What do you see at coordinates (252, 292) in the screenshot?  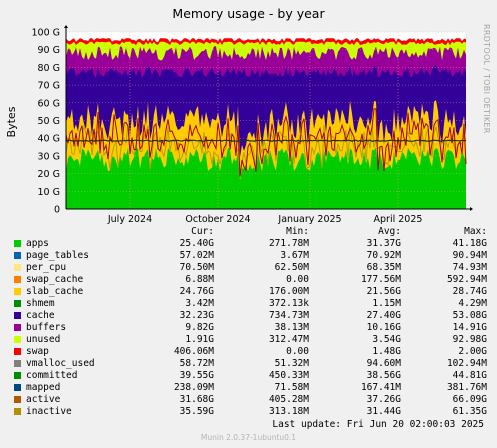 I see `legend-row-slab-cache: slab_cache 24.76G 176.00M 21.56G 28.74G` at bounding box center [252, 292].